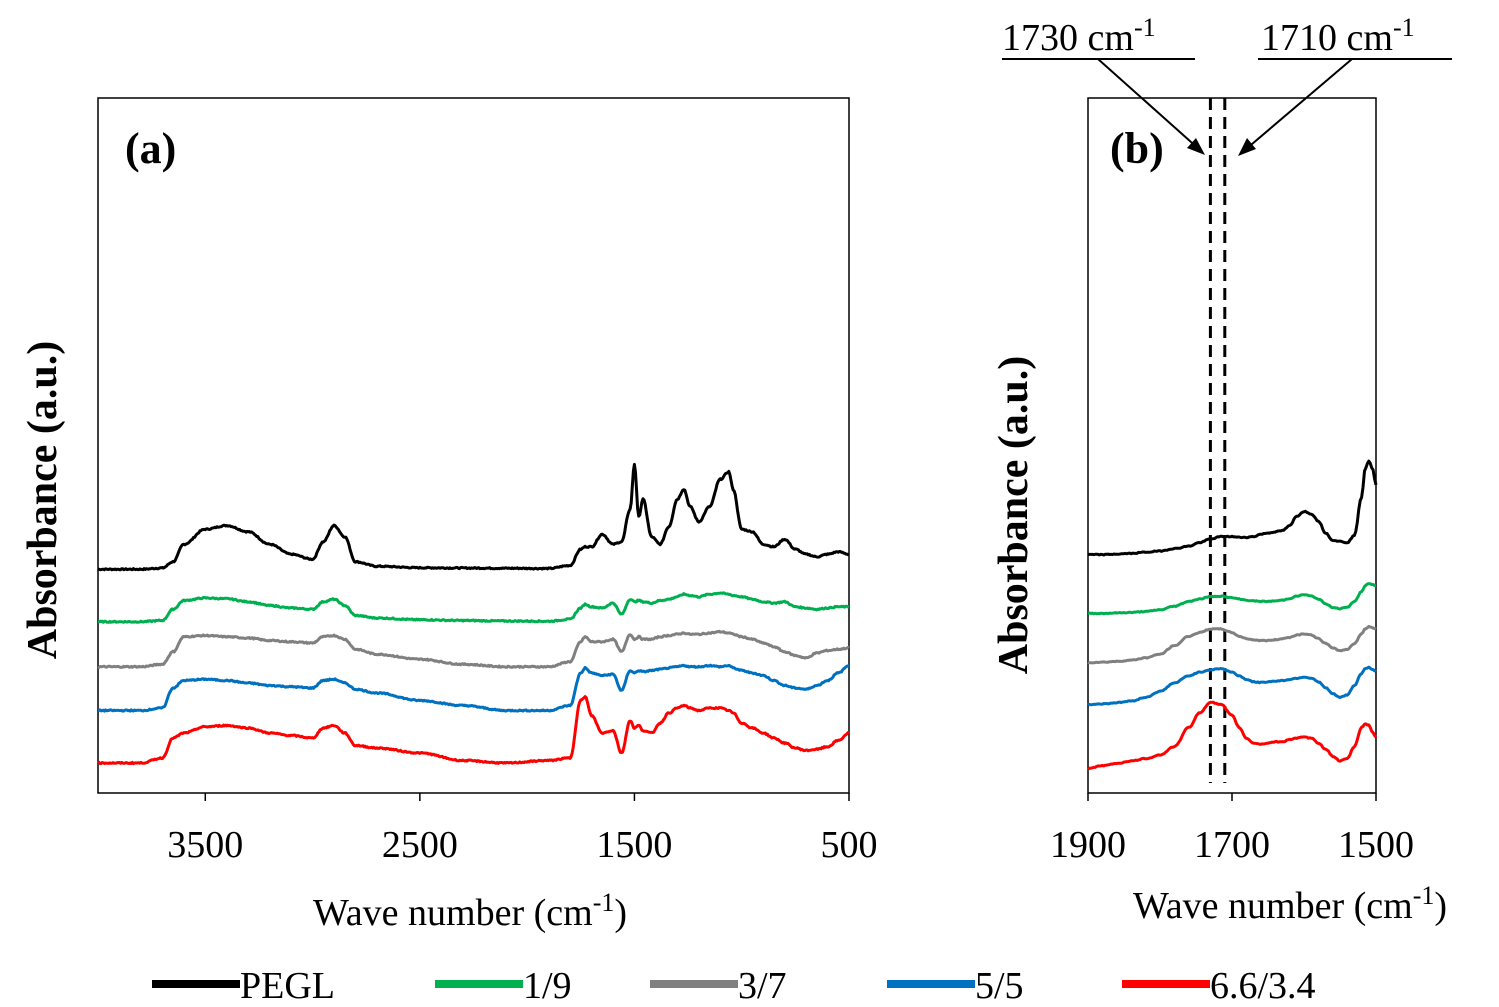 The width and height of the screenshot is (1499, 1007). I want to click on panel-a-x-tick-label: 500, so click(849, 845).